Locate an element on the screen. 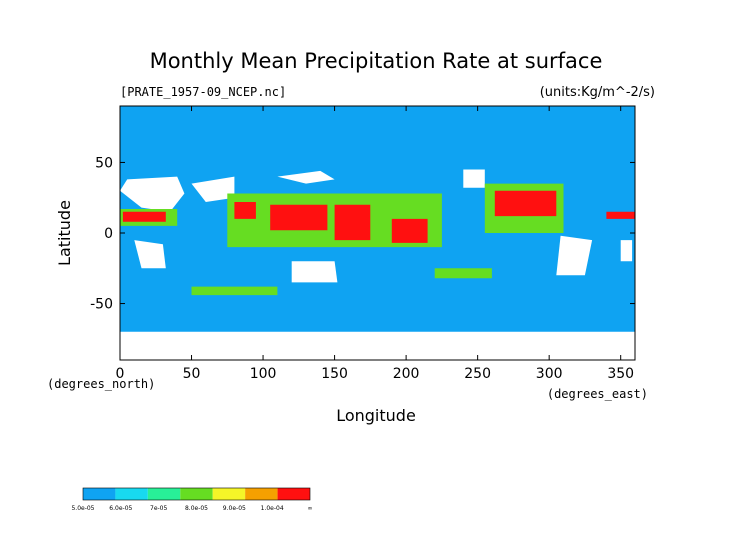  legend-label: 5.0e-05 is located at coordinates (82, 508).